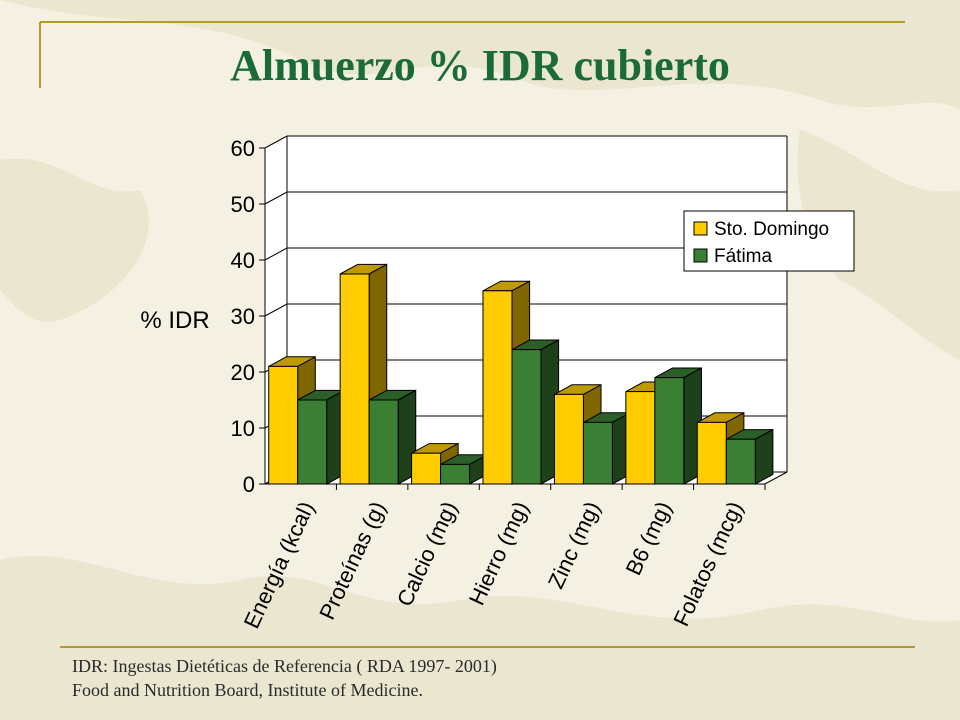 The height and width of the screenshot is (720, 960). What do you see at coordinates (769, 241) in the screenshot?
I see `legend-box` at bounding box center [769, 241].